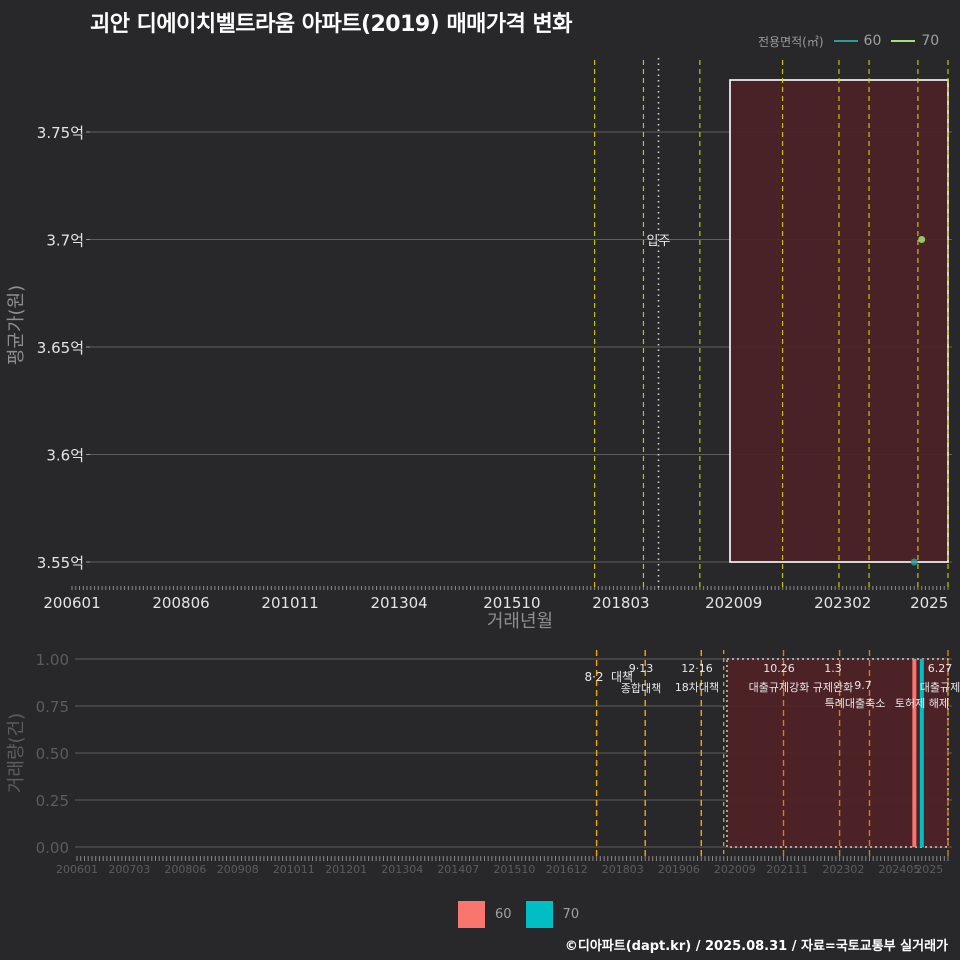 This screenshot has height=960, width=960. I want to click on price-y-tick-label-3: 3.7억, so click(65, 241).